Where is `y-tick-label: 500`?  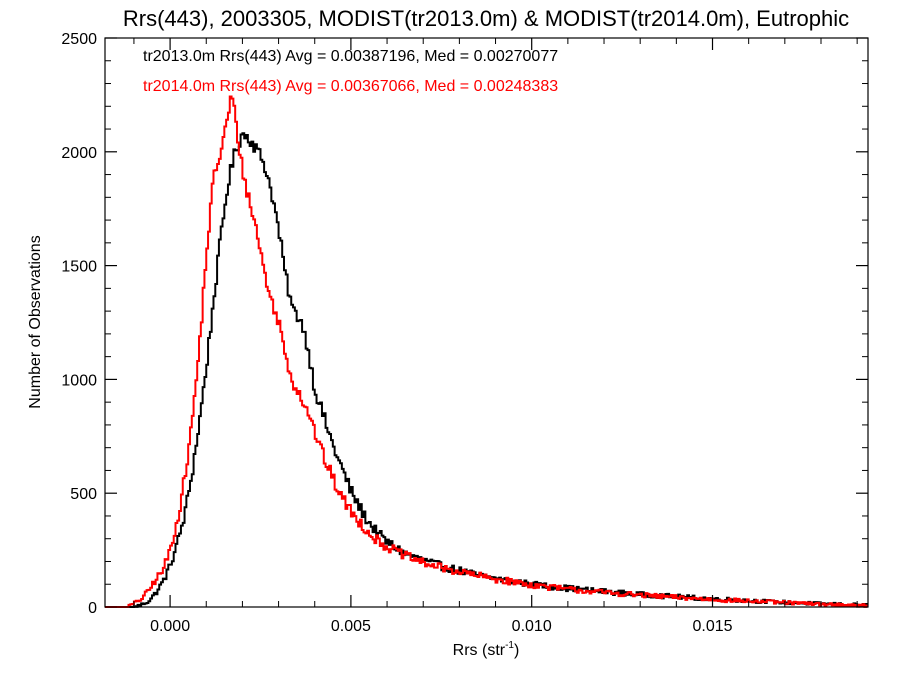 y-tick-label: 500 is located at coordinates (83, 494).